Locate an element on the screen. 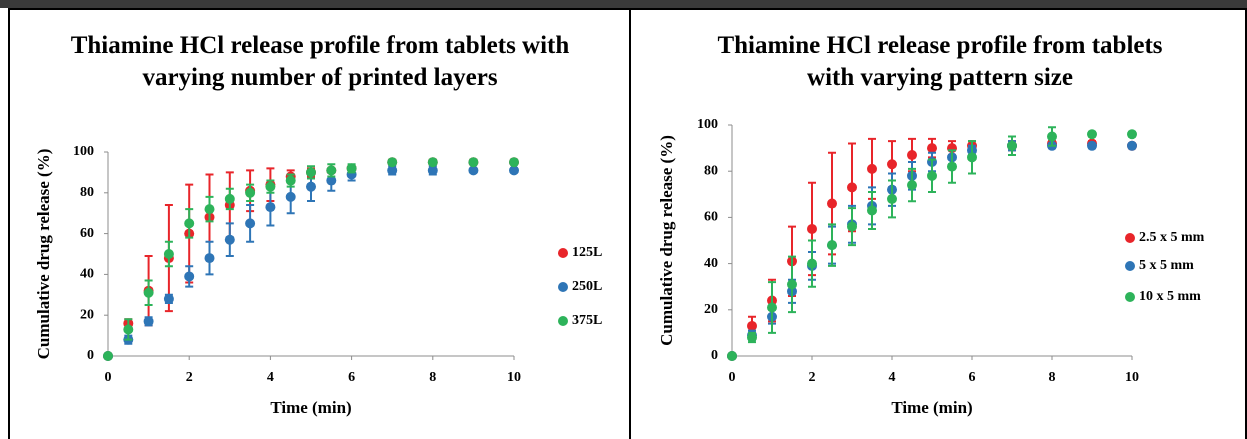  legend-label: 250L is located at coordinates (587, 286).